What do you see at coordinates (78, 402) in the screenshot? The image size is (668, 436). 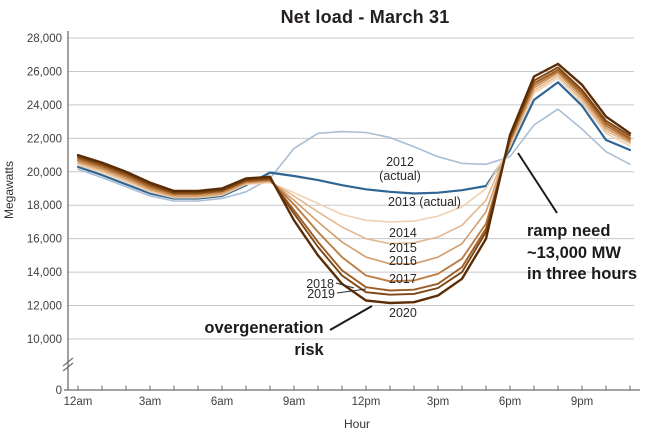 I see `x-tick-label-12am: 12am` at bounding box center [78, 402].